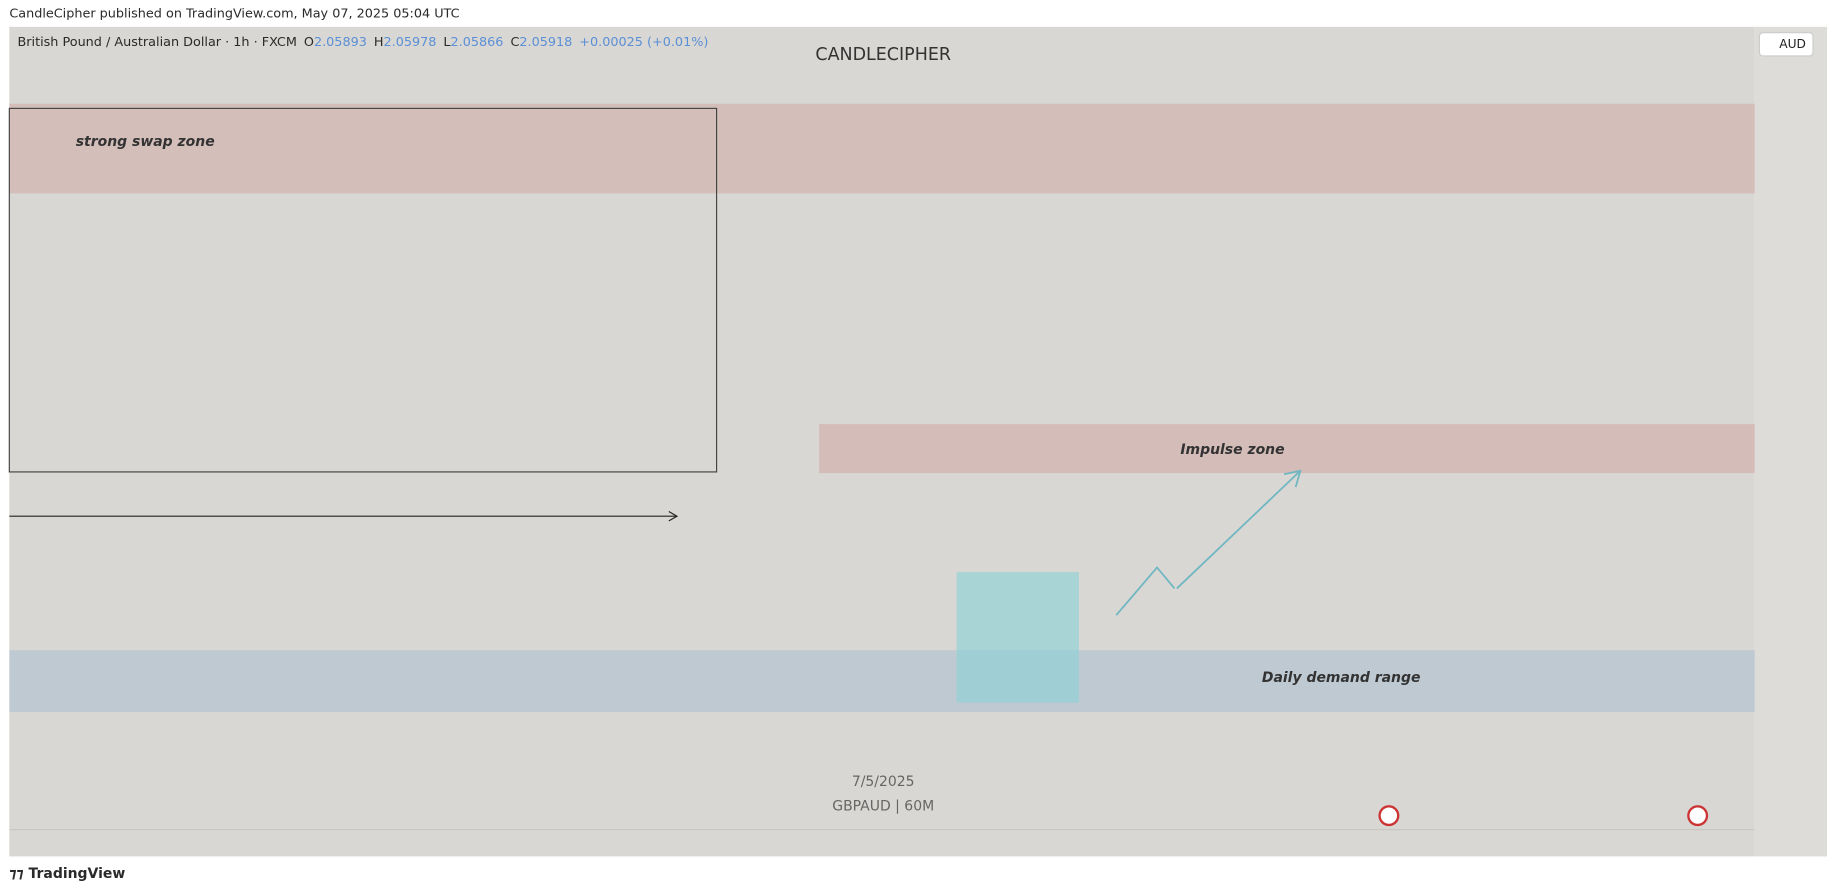 This screenshot has height=892, width=1827. What do you see at coordinates (883, 782) in the screenshot?
I see `watermark-date: 7/5/2025` at bounding box center [883, 782].